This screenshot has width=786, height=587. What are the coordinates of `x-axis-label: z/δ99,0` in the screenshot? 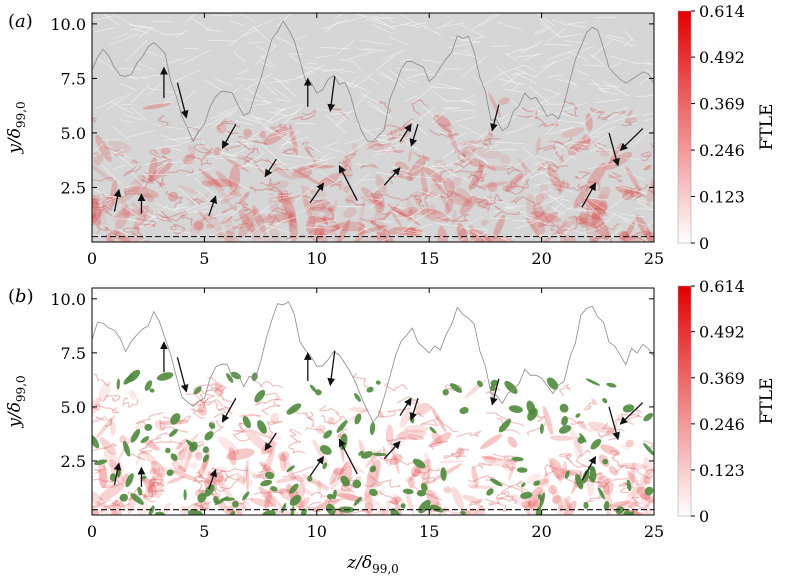 It's located at (372, 564).